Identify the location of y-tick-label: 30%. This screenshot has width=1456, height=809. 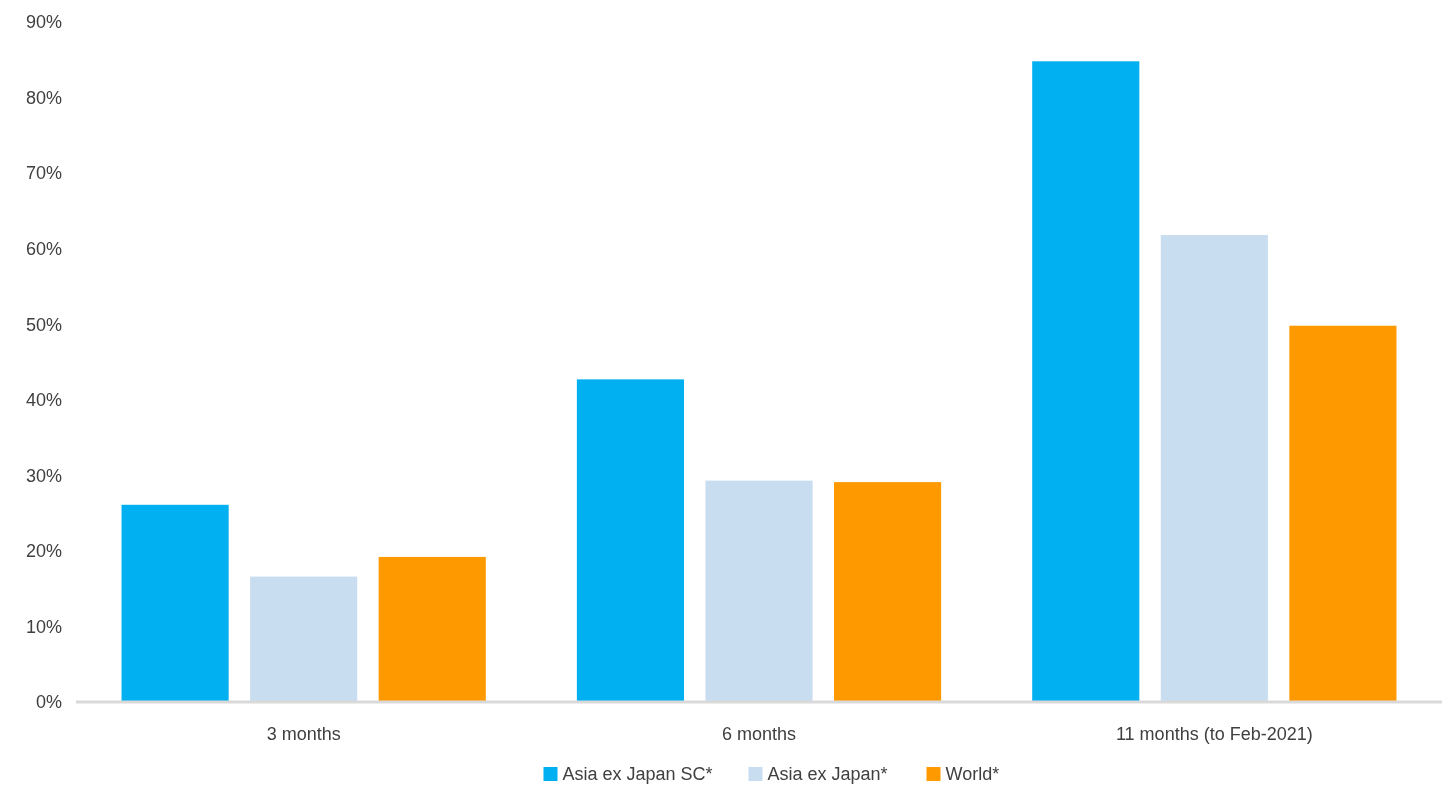
(43, 475).